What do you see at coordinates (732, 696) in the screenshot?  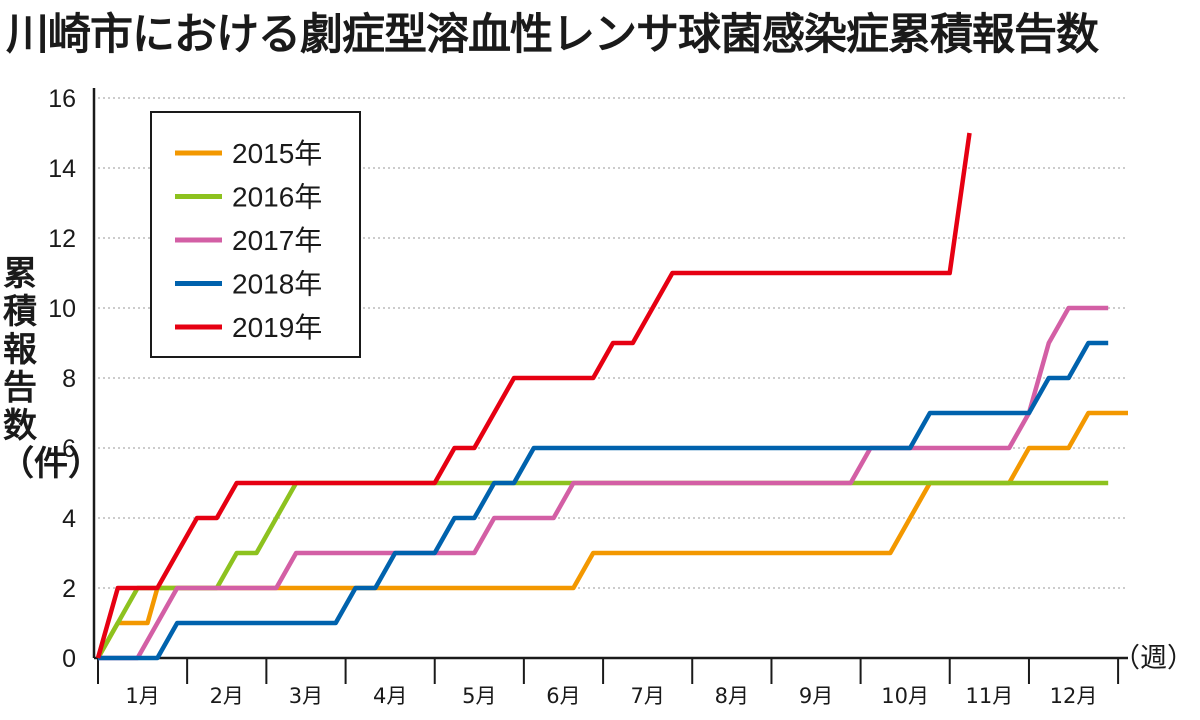 I see `x-tick-label: 8月` at bounding box center [732, 696].